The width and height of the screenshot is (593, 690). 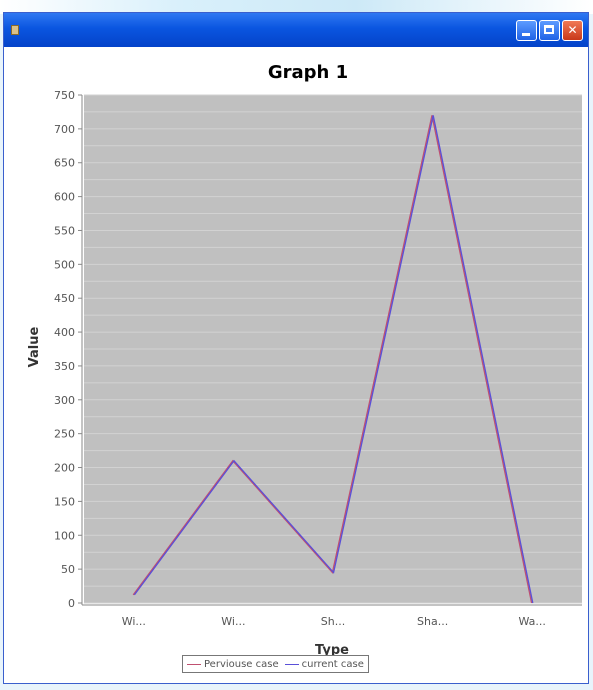 What do you see at coordinates (332, 650) in the screenshot?
I see `x-axis-title: Type` at bounding box center [332, 650].